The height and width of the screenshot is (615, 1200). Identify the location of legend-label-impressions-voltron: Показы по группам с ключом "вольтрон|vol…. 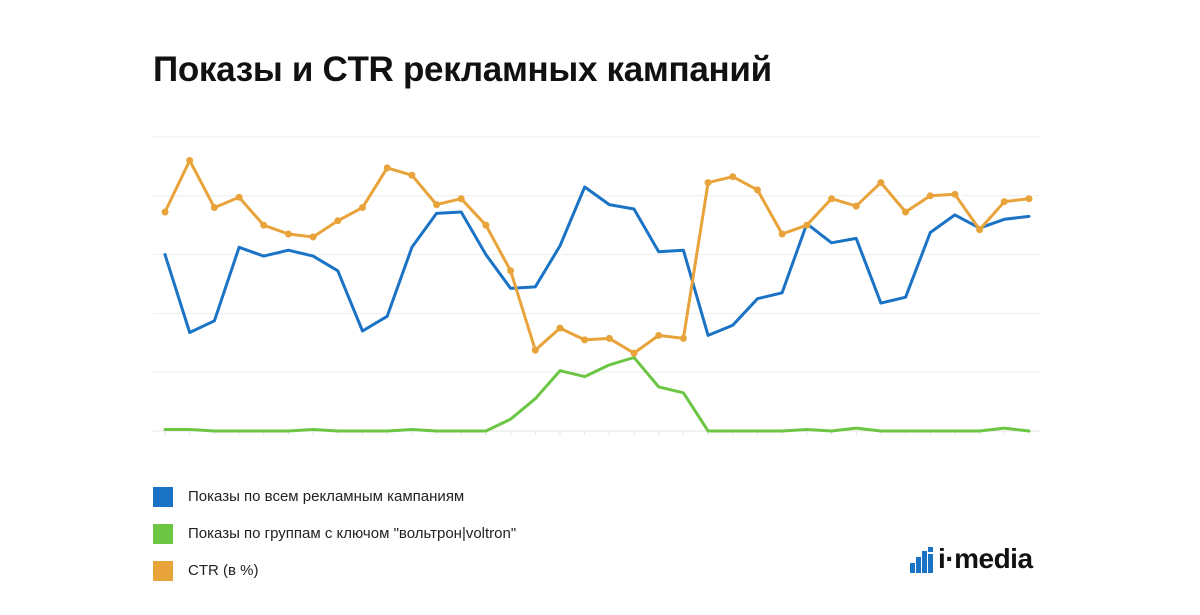
(352, 533).